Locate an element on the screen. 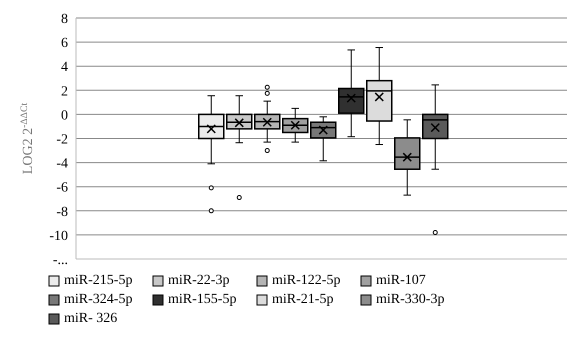 The image size is (585, 343). legend-label: miR-215-5p is located at coordinates (98, 281).